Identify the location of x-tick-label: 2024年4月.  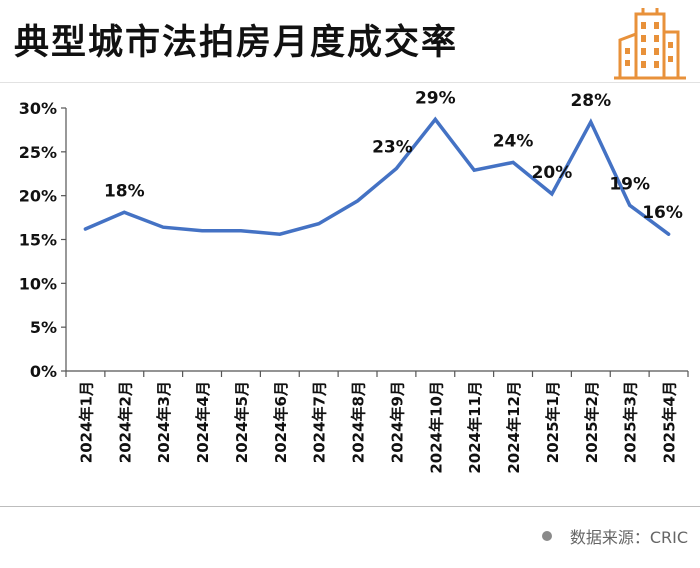
(203, 422).